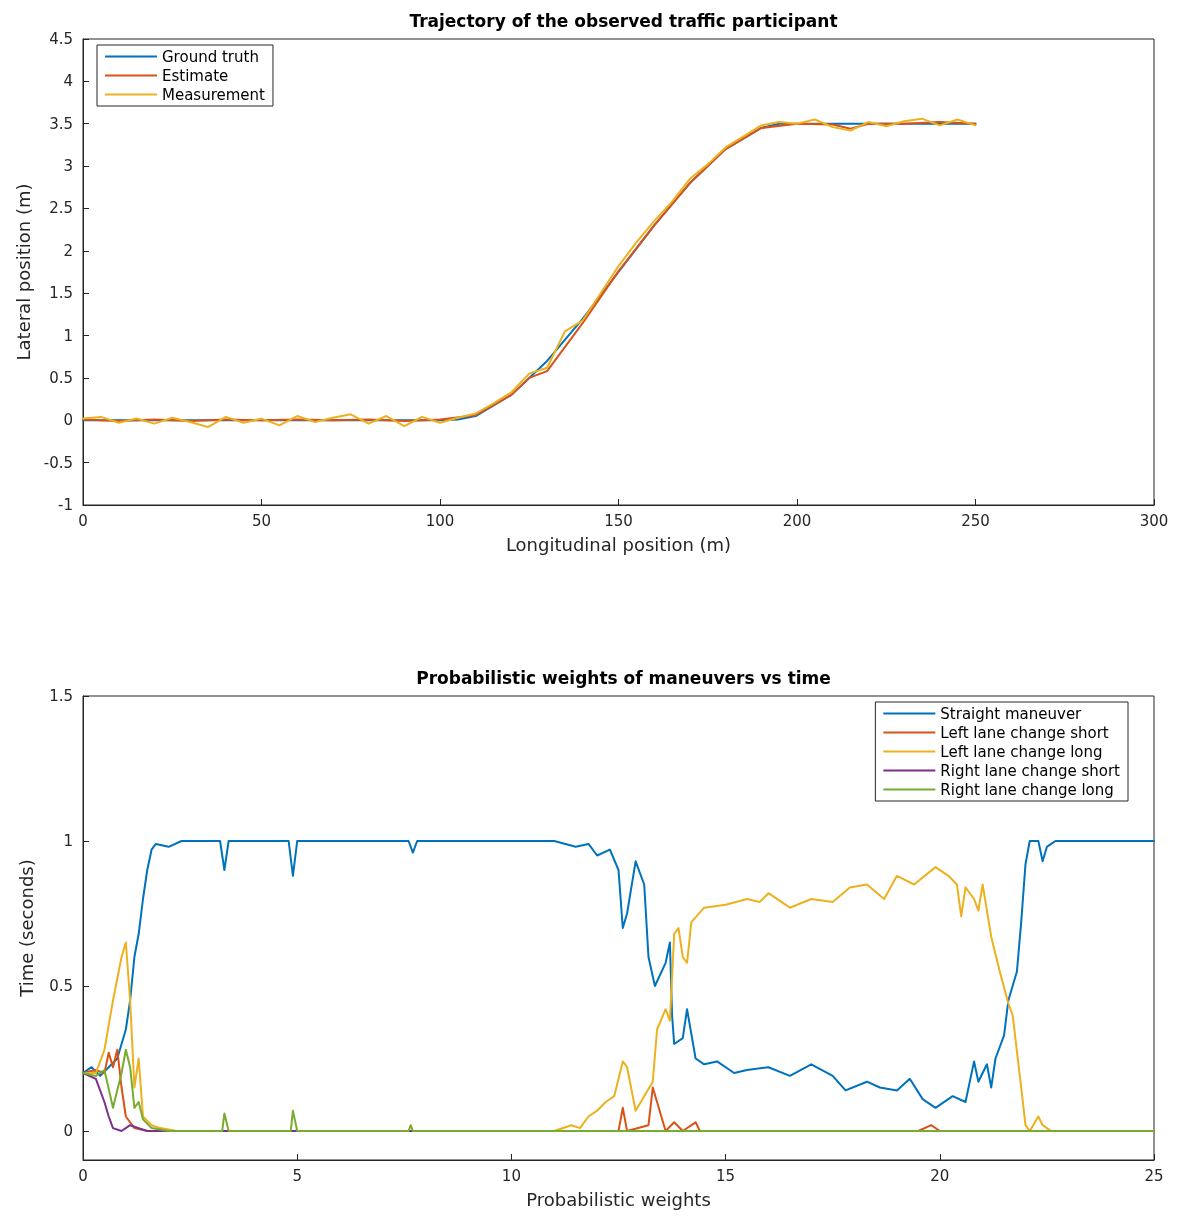  Describe the element at coordinates (1027, 789) in the screenshot. I see `legend-label: Right lane change long` at that location.